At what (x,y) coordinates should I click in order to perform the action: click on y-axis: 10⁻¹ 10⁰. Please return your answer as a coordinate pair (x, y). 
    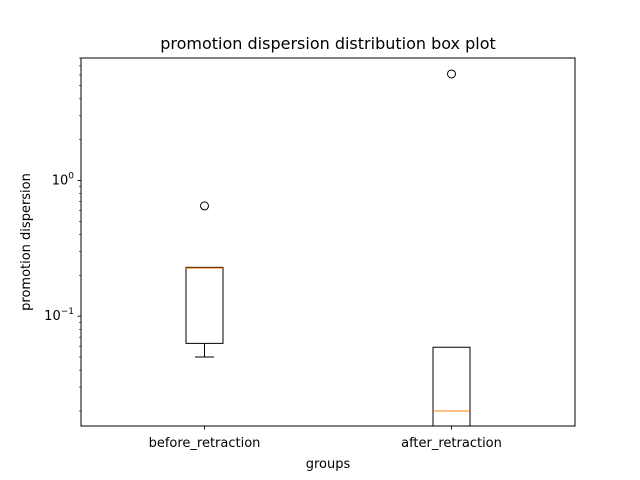
    Looking at the image, I should click on (62, 234).